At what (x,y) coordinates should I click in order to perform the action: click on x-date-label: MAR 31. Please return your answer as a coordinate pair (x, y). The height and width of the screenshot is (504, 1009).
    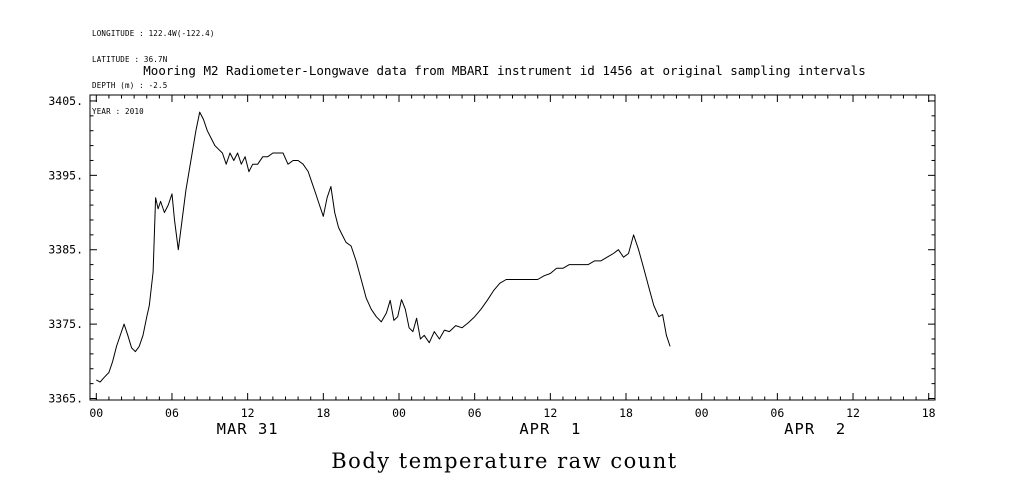
    Looking at the image, I should click on (248, 429).